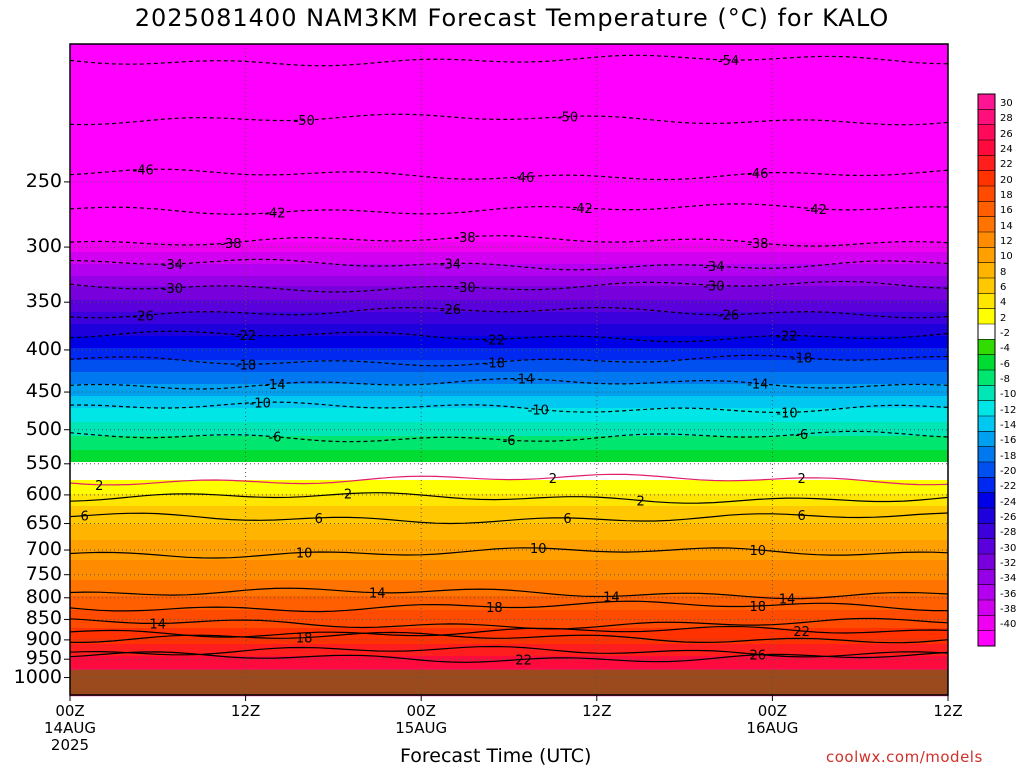 The height and width of the screenshot is (768, 1024). Describe the element at coordinates (1008, 609) in the screenshot. I see `colorbar-label: -38` at that location.